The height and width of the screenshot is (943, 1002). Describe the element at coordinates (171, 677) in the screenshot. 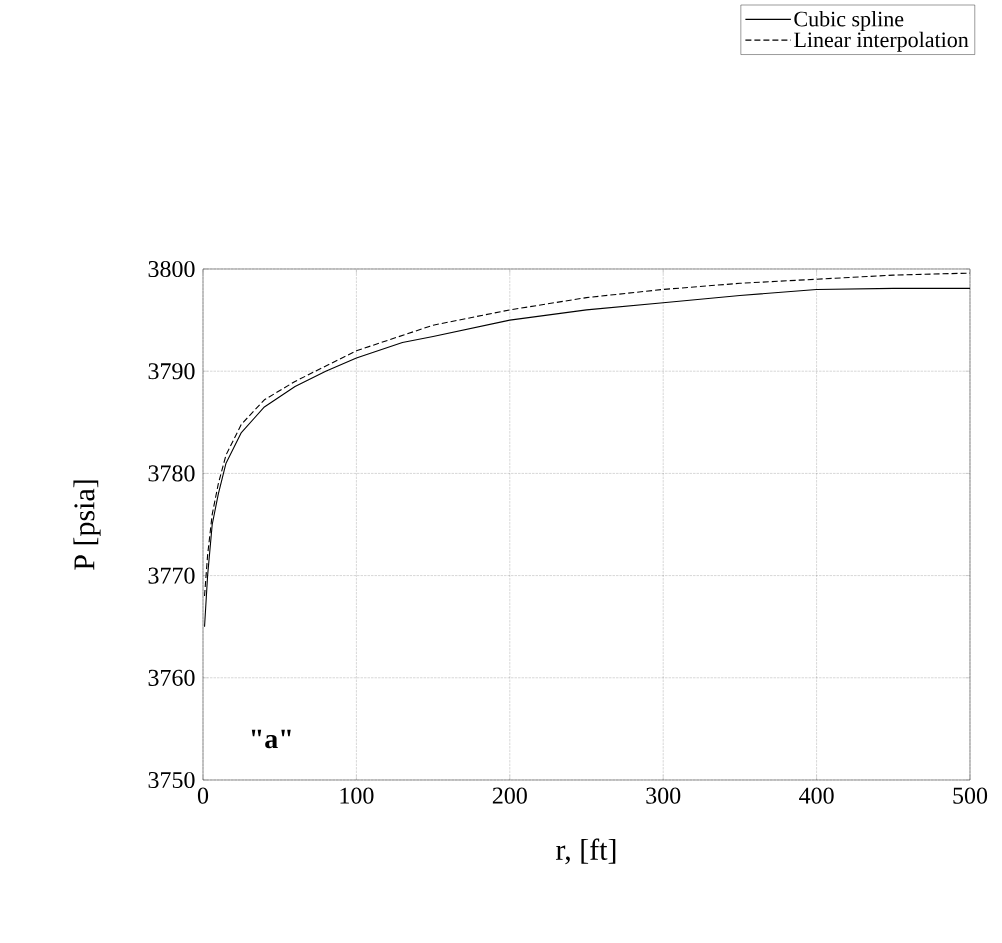

I see `y-tick-label: 3760` at that location.